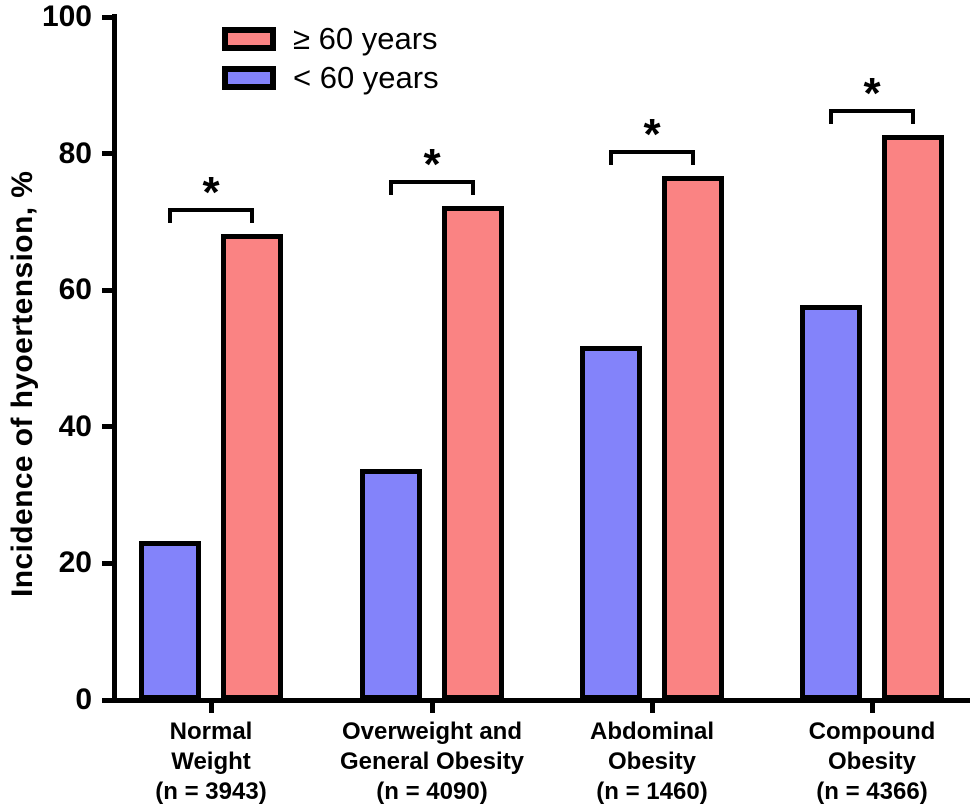  Describe the element at coordinates (22, 383) in the screenshot. I see `y-axis-title: Incidence of hyoertension, %` at that location.